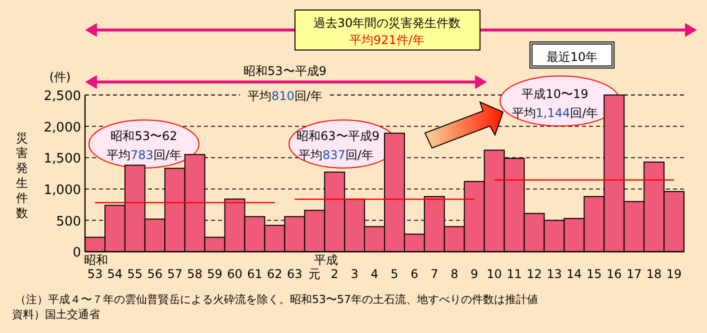  I want to click on annotation: 昭和53〜62, so click(144, 136).